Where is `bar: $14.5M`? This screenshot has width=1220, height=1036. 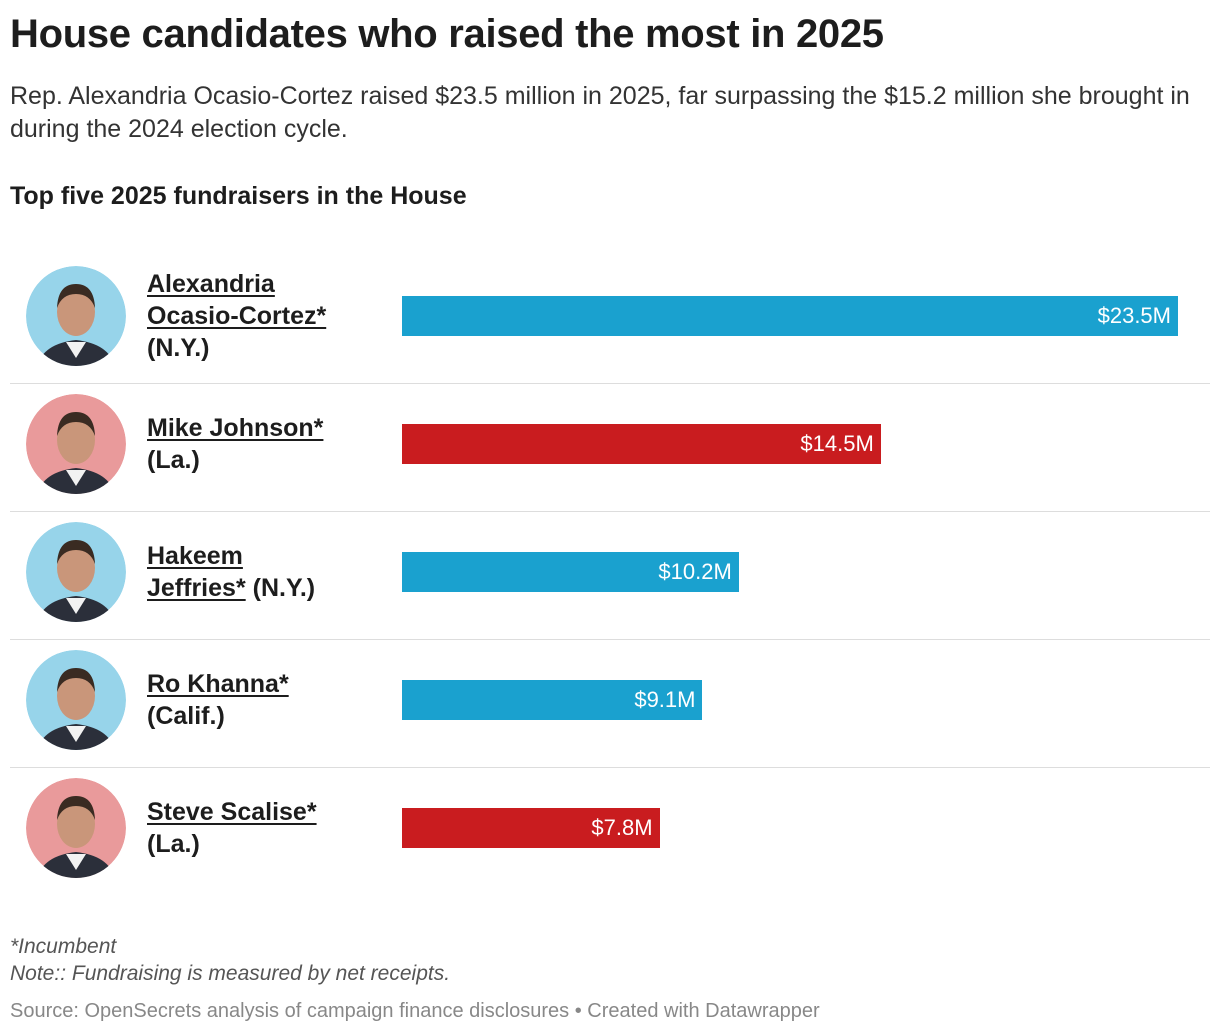
bar: $14.5M is located at coordinates (641, 444).